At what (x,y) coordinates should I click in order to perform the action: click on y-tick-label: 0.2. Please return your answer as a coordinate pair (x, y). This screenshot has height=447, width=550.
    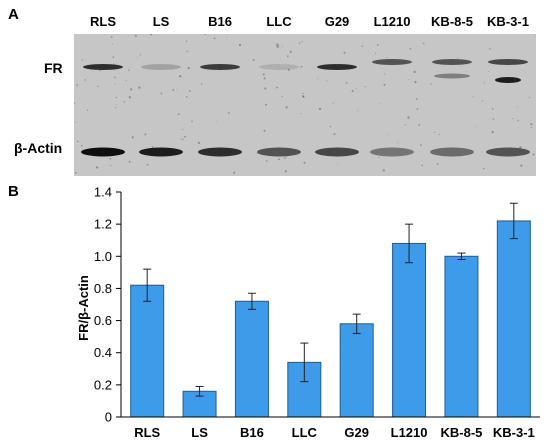
    Looking at the image, I should click on (103, 384).